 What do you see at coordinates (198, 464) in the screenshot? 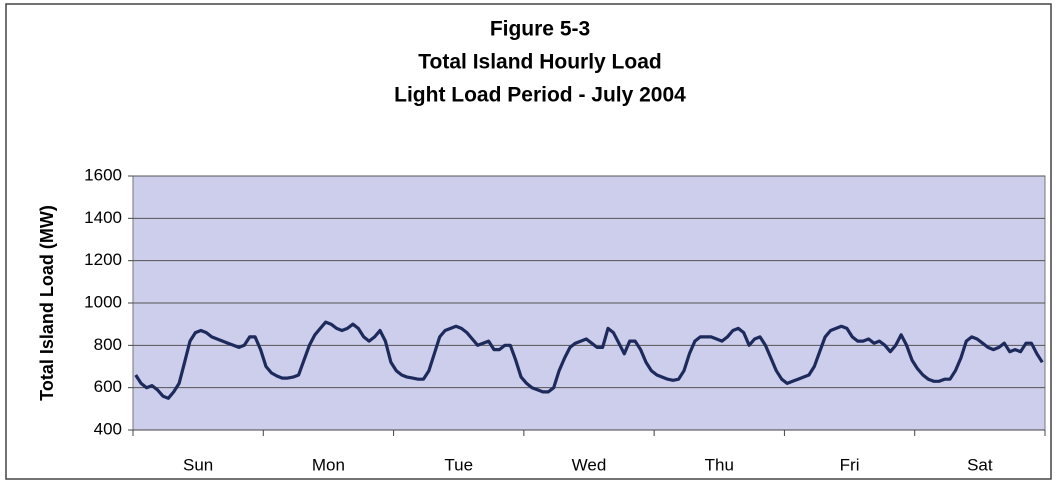
I see `x-tick-label: Sun` at bounding box center [198, 464].